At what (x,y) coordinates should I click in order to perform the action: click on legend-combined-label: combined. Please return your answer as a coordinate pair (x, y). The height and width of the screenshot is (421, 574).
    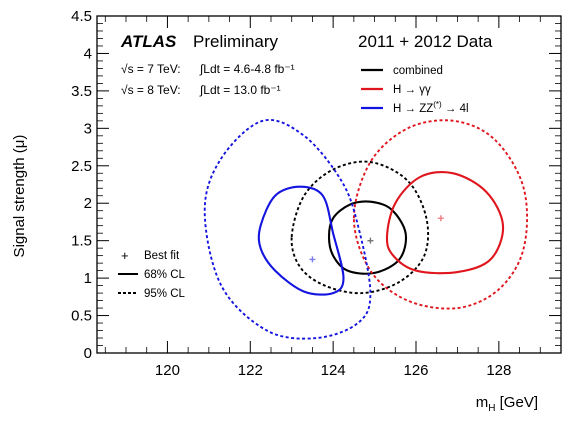
    Looking at the image, I should click on (418, 71).